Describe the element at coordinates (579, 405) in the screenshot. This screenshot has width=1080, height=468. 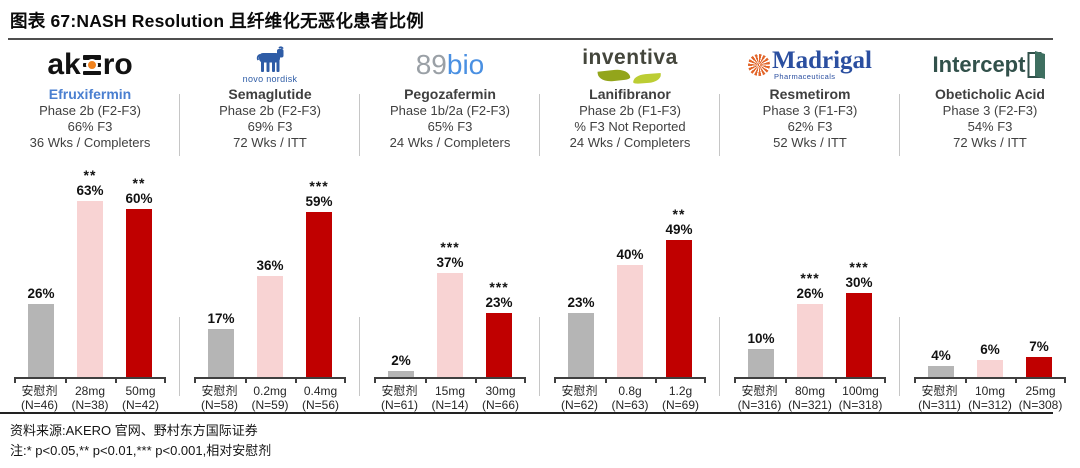
I see `sample-size-text: (N=62)` at that location.